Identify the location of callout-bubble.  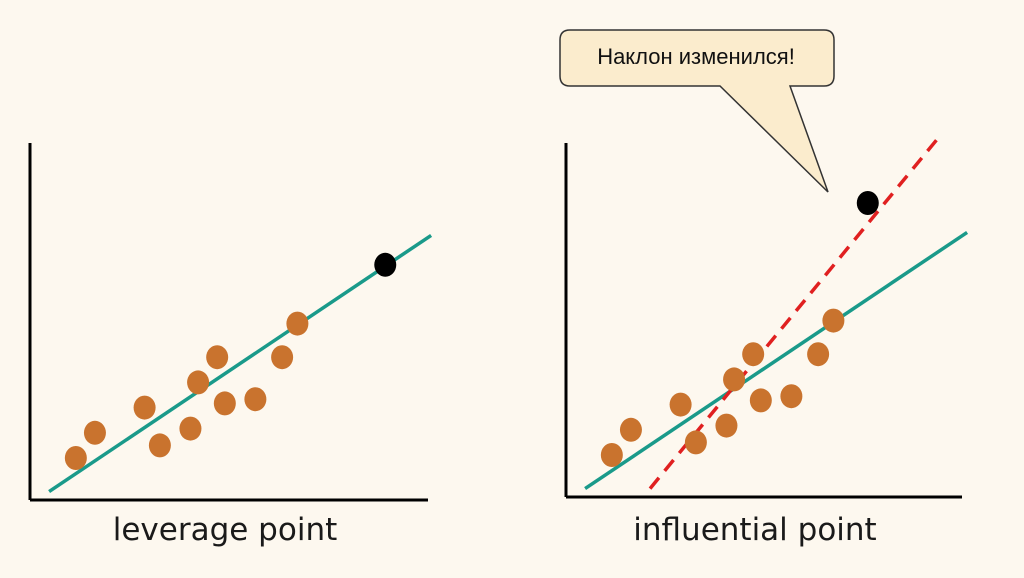
(697, 111).